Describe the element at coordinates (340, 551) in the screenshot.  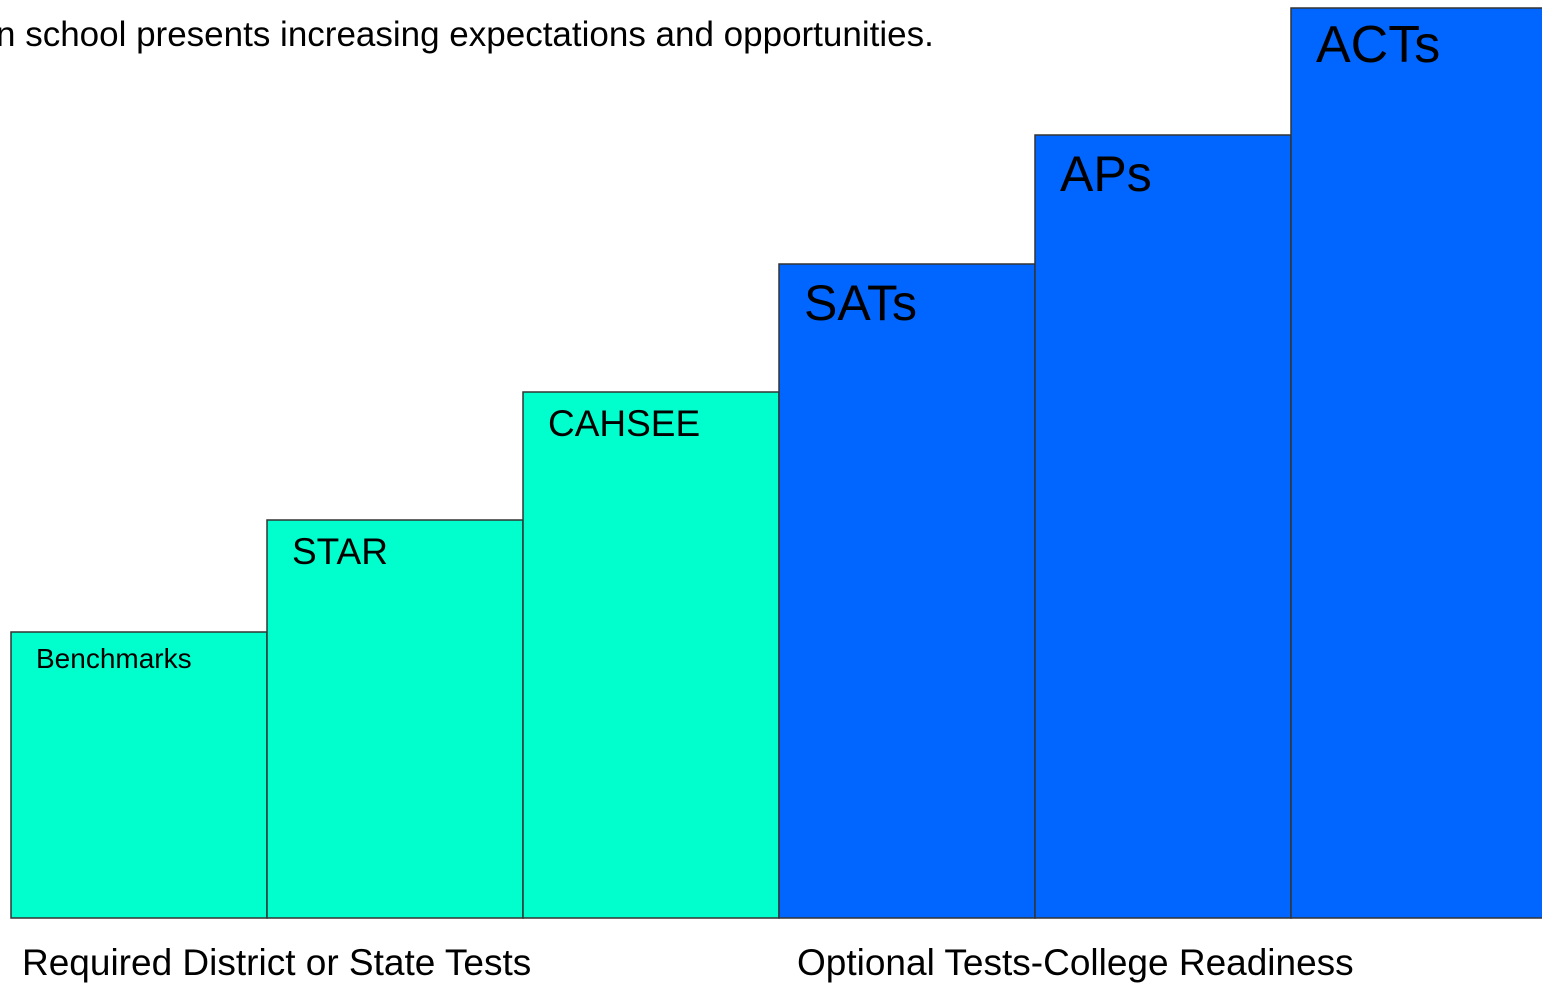
I see `step-label: STAR` at that location.